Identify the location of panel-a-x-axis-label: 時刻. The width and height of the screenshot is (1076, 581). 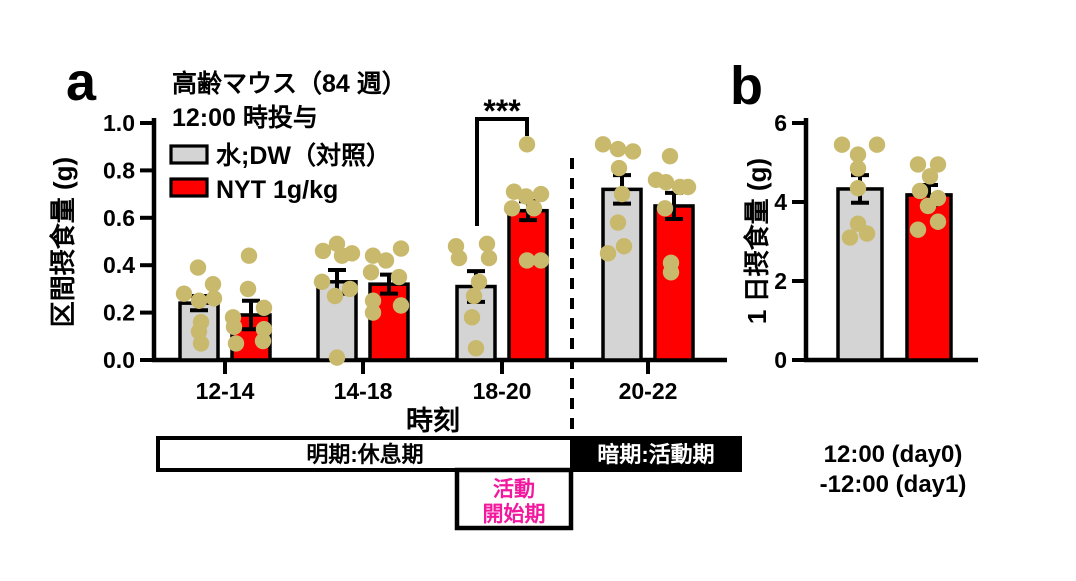
(433, 420).